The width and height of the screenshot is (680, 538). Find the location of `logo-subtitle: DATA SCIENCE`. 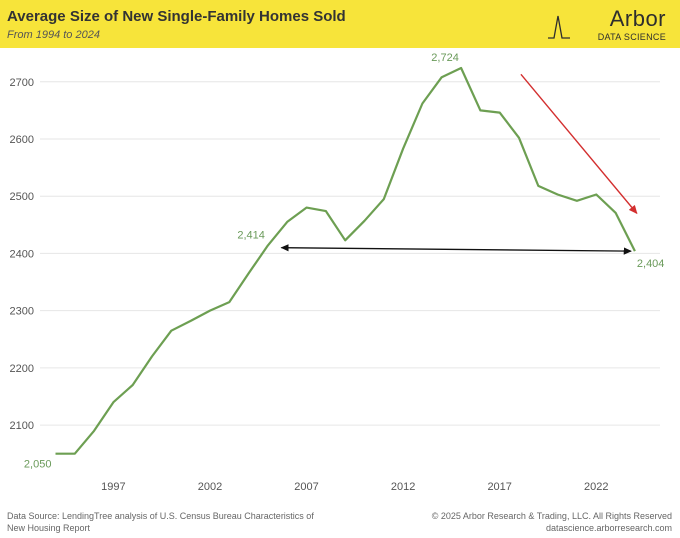

logo-subtitle: DATA SCIENCE is located at coordinates (631, 37).